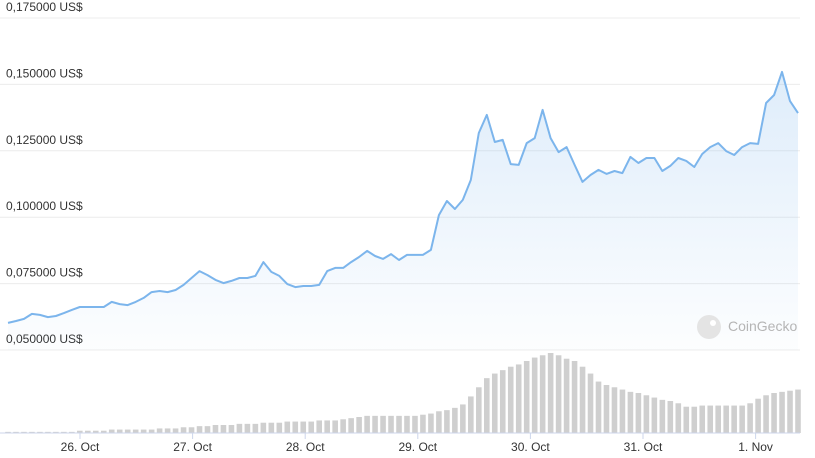 The width and height of the screenshot is (815, 458). What do you see at coordinates (192, 447) in the screenshot?
I see `x-tick-label: 27. Oct` at bounding box center [192, 447].